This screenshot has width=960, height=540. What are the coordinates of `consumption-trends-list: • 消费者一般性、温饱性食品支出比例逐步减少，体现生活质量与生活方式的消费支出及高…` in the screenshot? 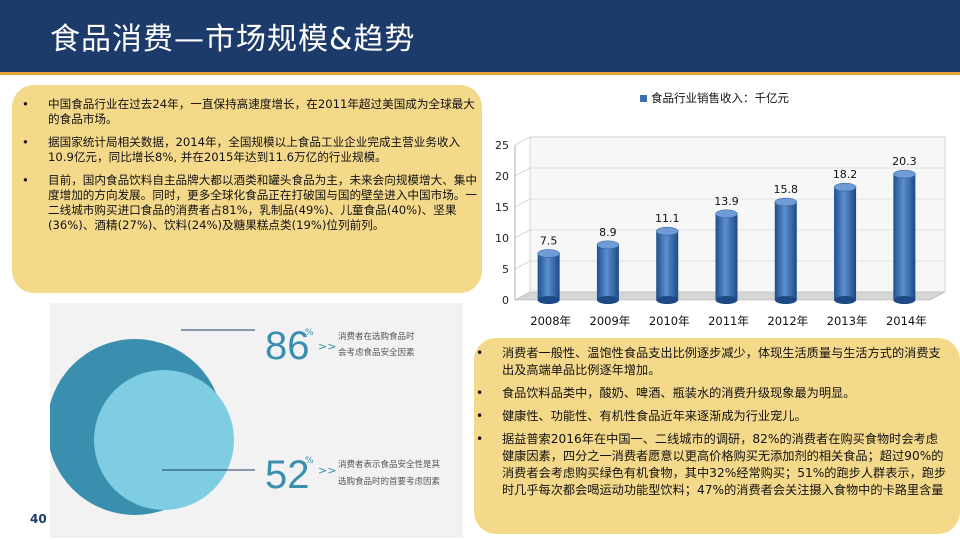 It's located at (713, 425).